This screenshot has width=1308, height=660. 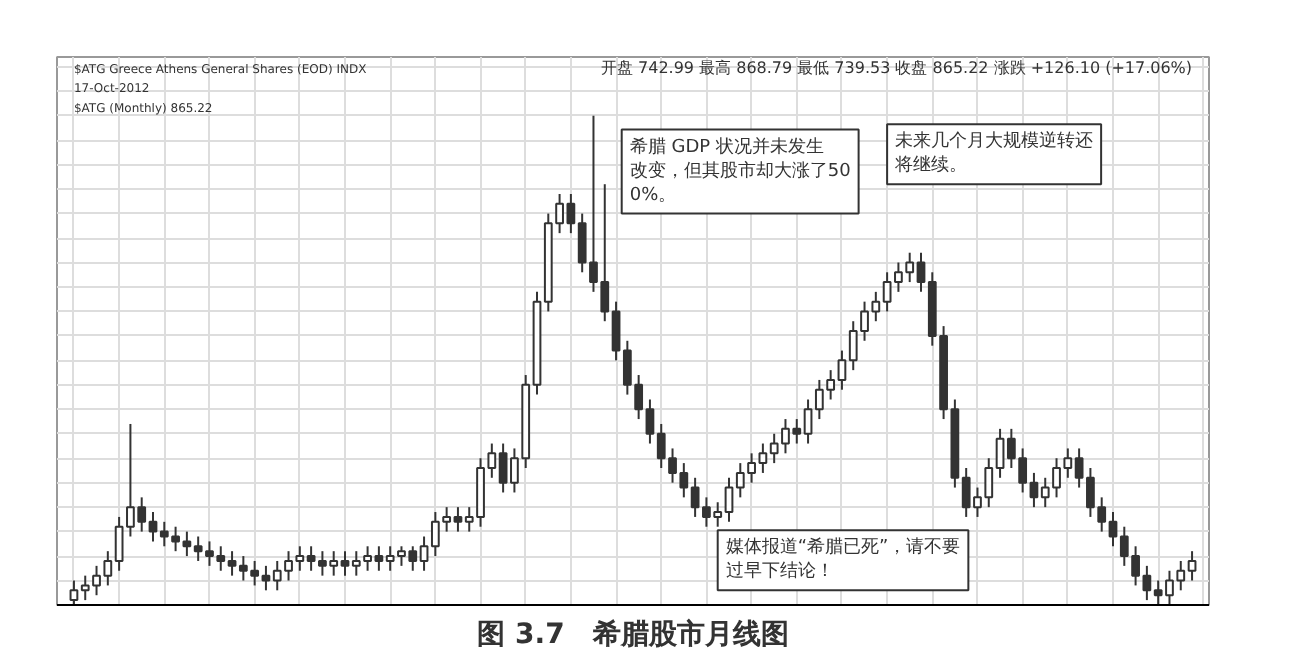 I want to click on annotation: 未来几个月大规模逆转还将继续。, so click(x=993, y=153).